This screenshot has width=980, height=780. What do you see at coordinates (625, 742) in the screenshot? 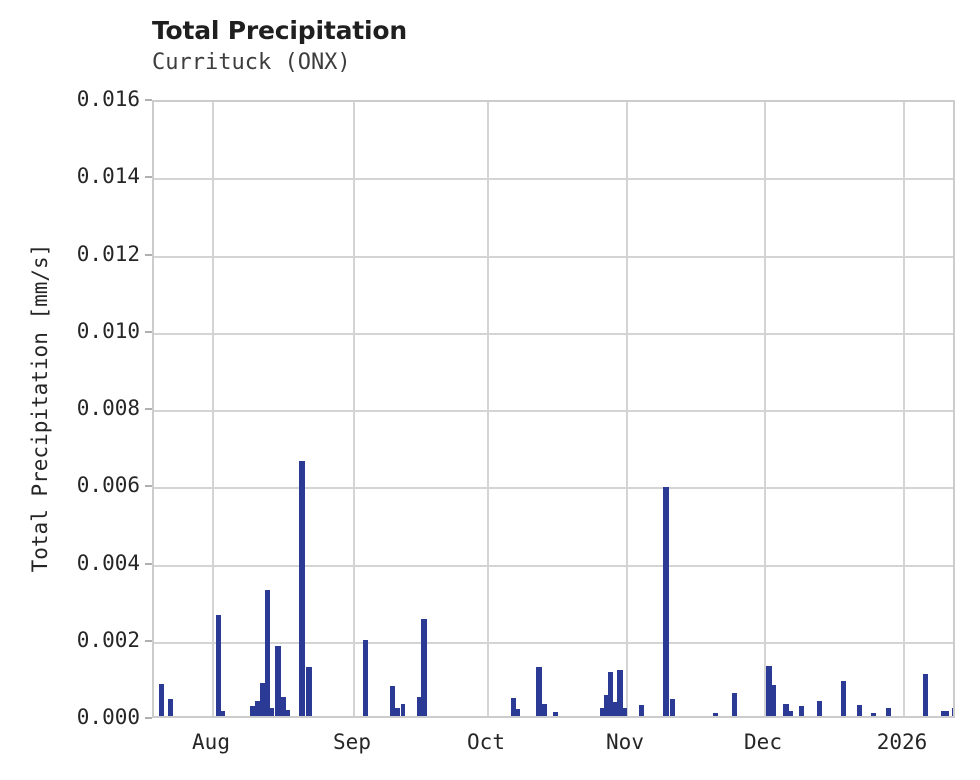
I see `x-tick-label: Nov` at bounding box center [625, 742].